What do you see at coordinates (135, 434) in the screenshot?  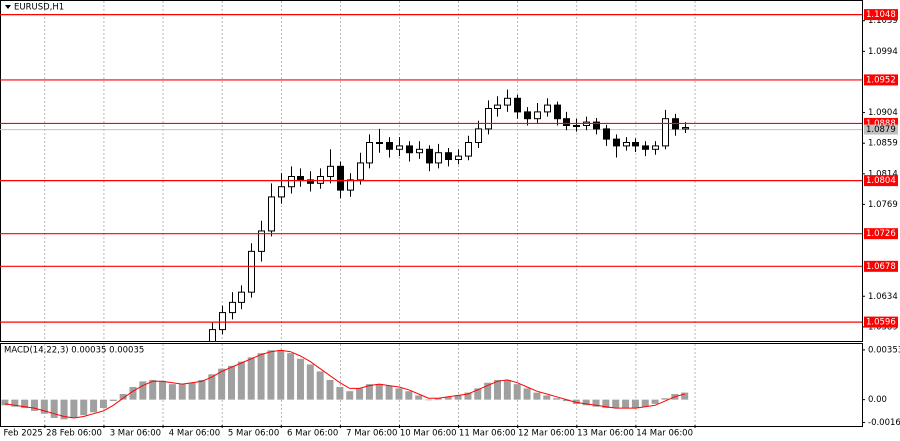 I see `x-tick-label: 3 Mar 06:00` at bounding box center [135, 434].